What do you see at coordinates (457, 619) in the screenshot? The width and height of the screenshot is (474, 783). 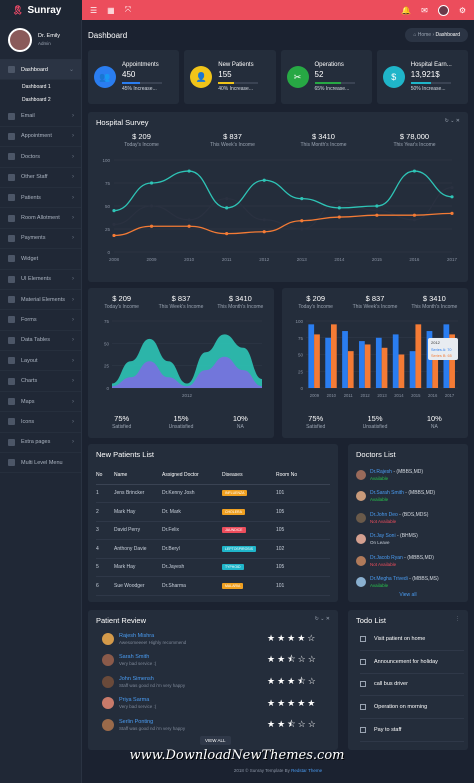 I see `todo-menu-icon: ⋮` at bounding box center [457, 619].